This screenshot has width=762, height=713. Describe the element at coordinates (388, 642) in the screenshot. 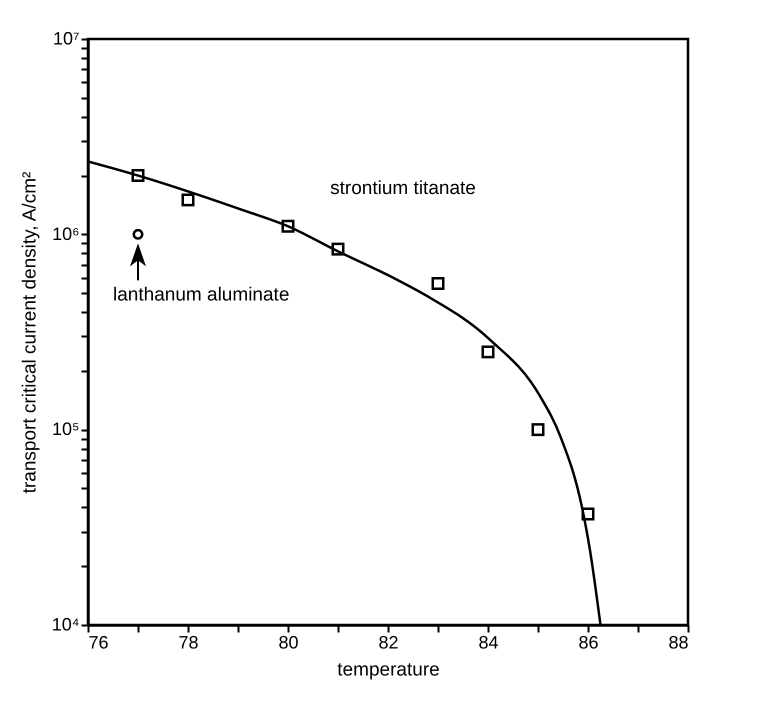

I see `x-tick-label: 82` at that location.